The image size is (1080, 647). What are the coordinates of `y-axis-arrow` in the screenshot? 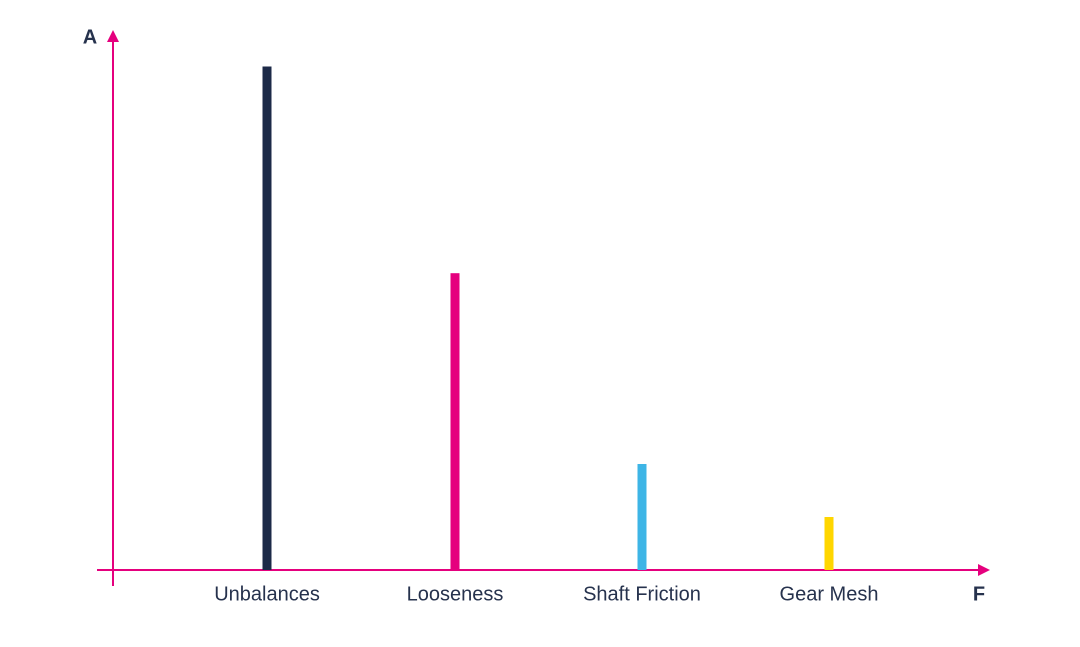 It's located at (113, 36).